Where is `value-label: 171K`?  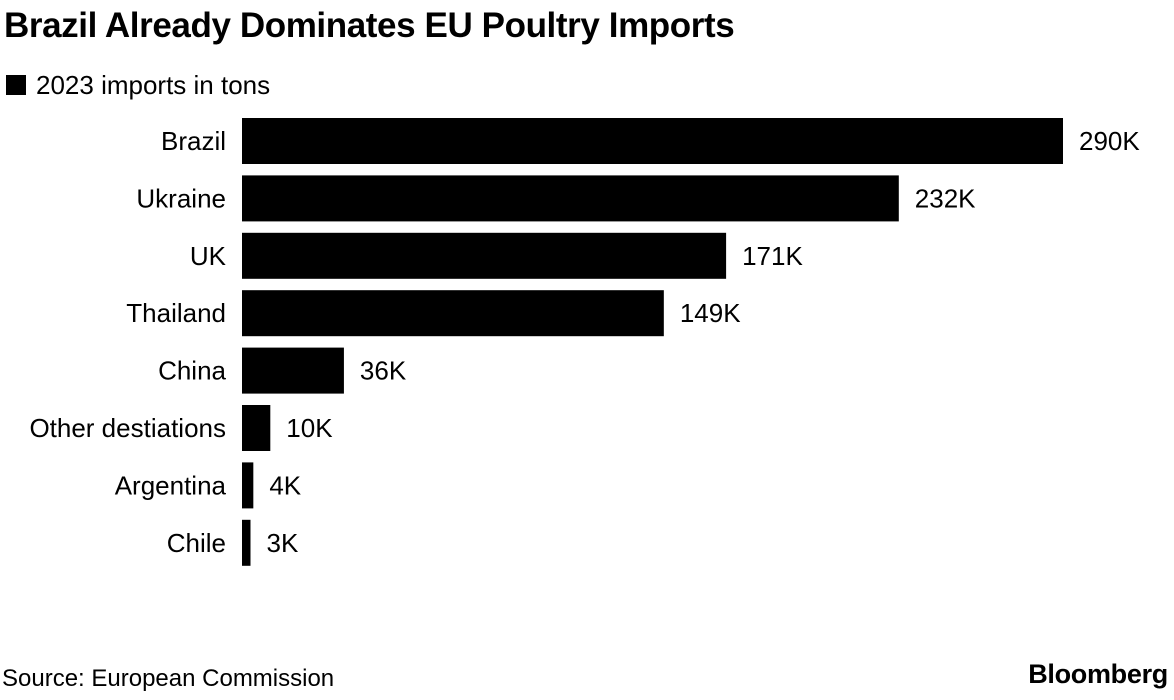 value-label: 171K is located at coordinates (772, 256).